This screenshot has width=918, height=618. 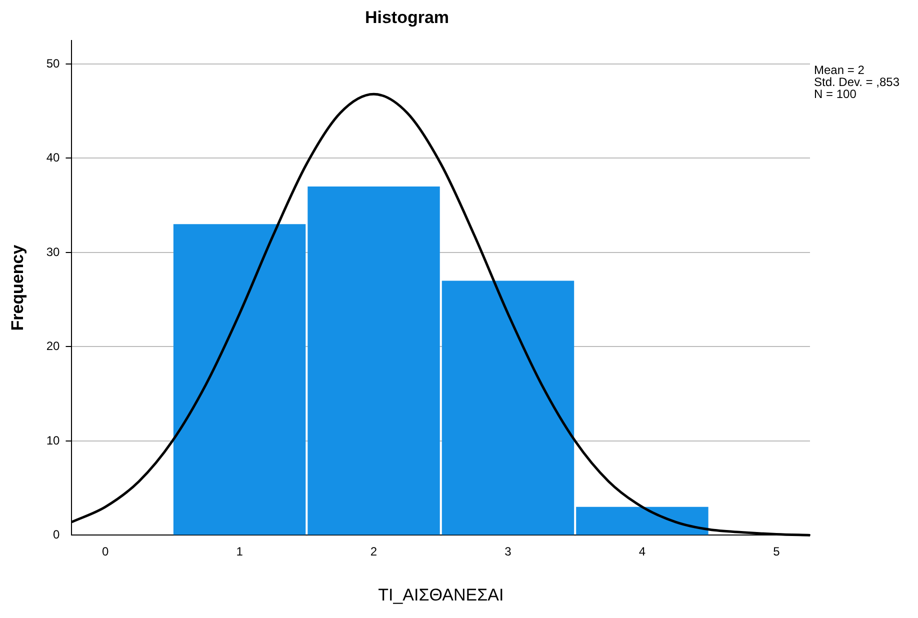 I want to click on x-tick-label: 1, so click(x=240, y=551).